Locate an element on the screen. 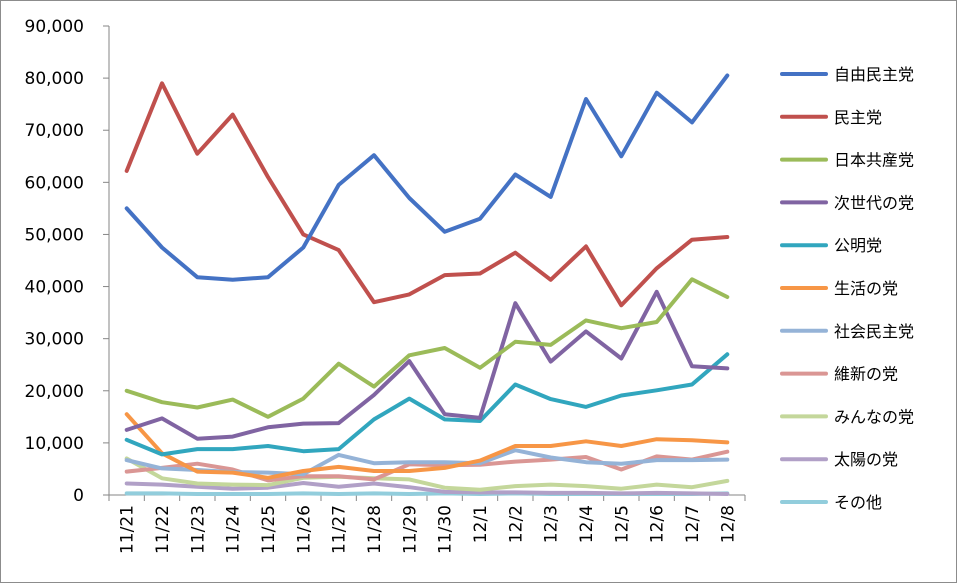 The width and height of the screenshot is (957, 583). x-tick-label: 11/25 is located at coordinates (269, 529).